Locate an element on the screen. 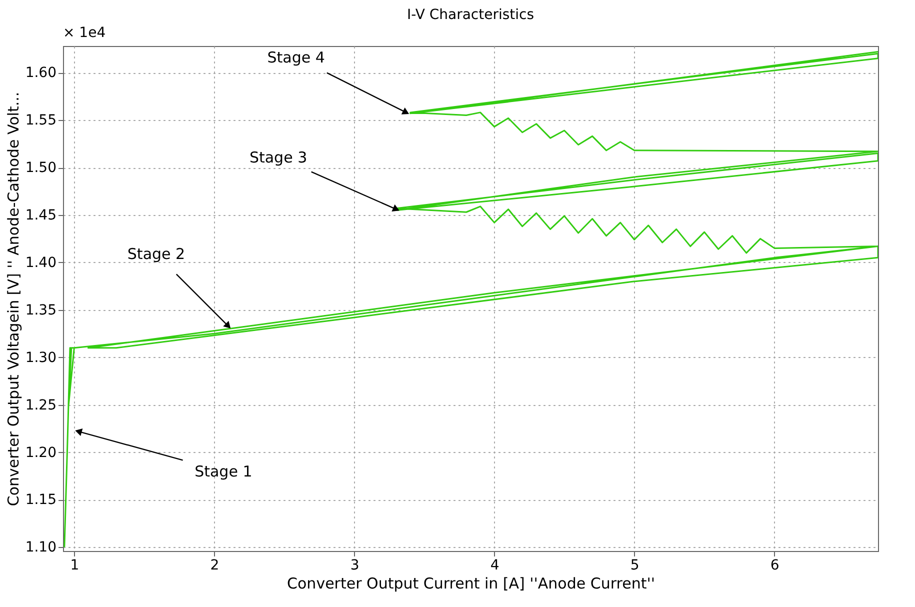 The width and height of the screenshot is (915, 607). annotation: Stage 1 is located at coordinates (223, 471).